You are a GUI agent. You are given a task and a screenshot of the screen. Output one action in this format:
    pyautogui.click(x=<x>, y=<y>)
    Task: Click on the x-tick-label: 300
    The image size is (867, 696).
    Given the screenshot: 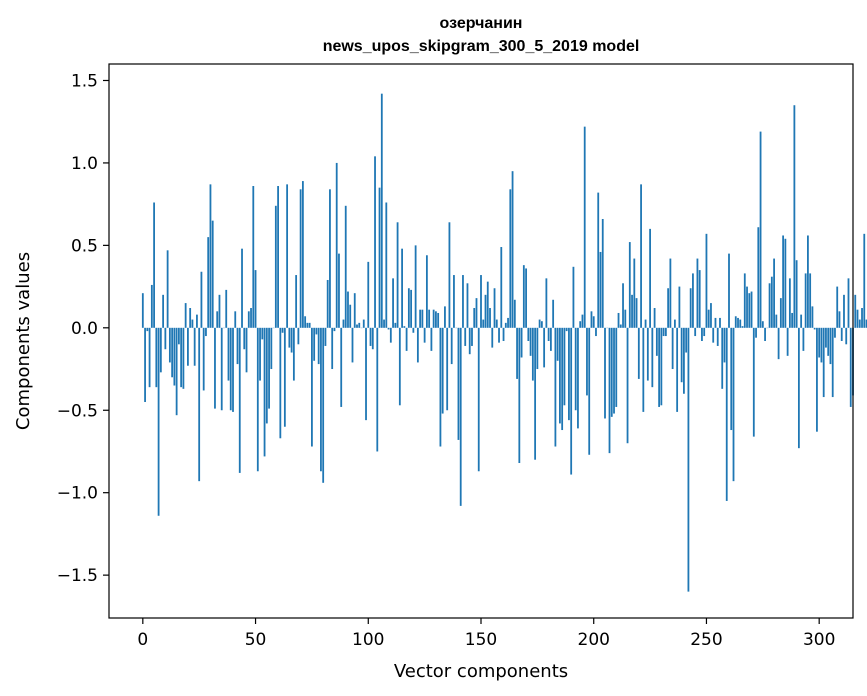 What is the action you would take?
    pyautogui.click(x=819, y=640)
    